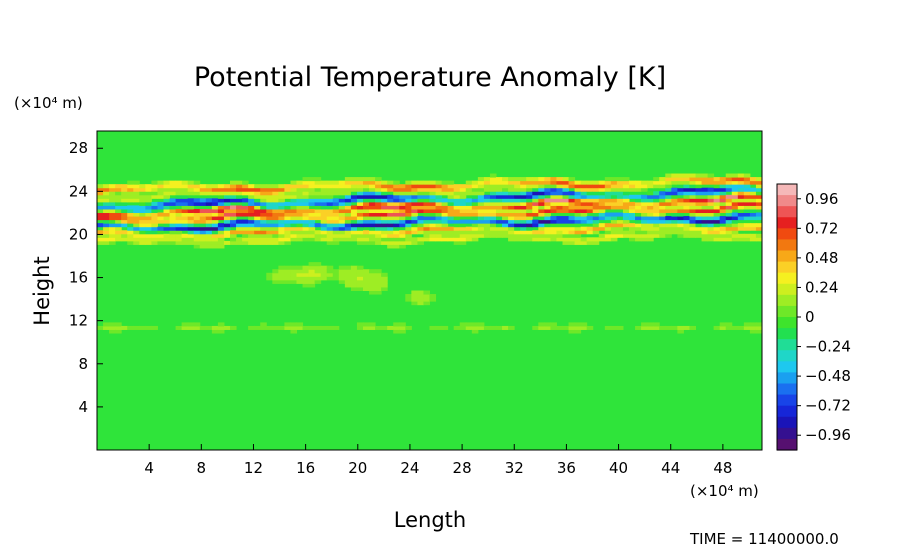  What do you see at coordinates (78, 321) in the screenshot?
I see `y-tick-label: 12` at bounding box center [78, 321].